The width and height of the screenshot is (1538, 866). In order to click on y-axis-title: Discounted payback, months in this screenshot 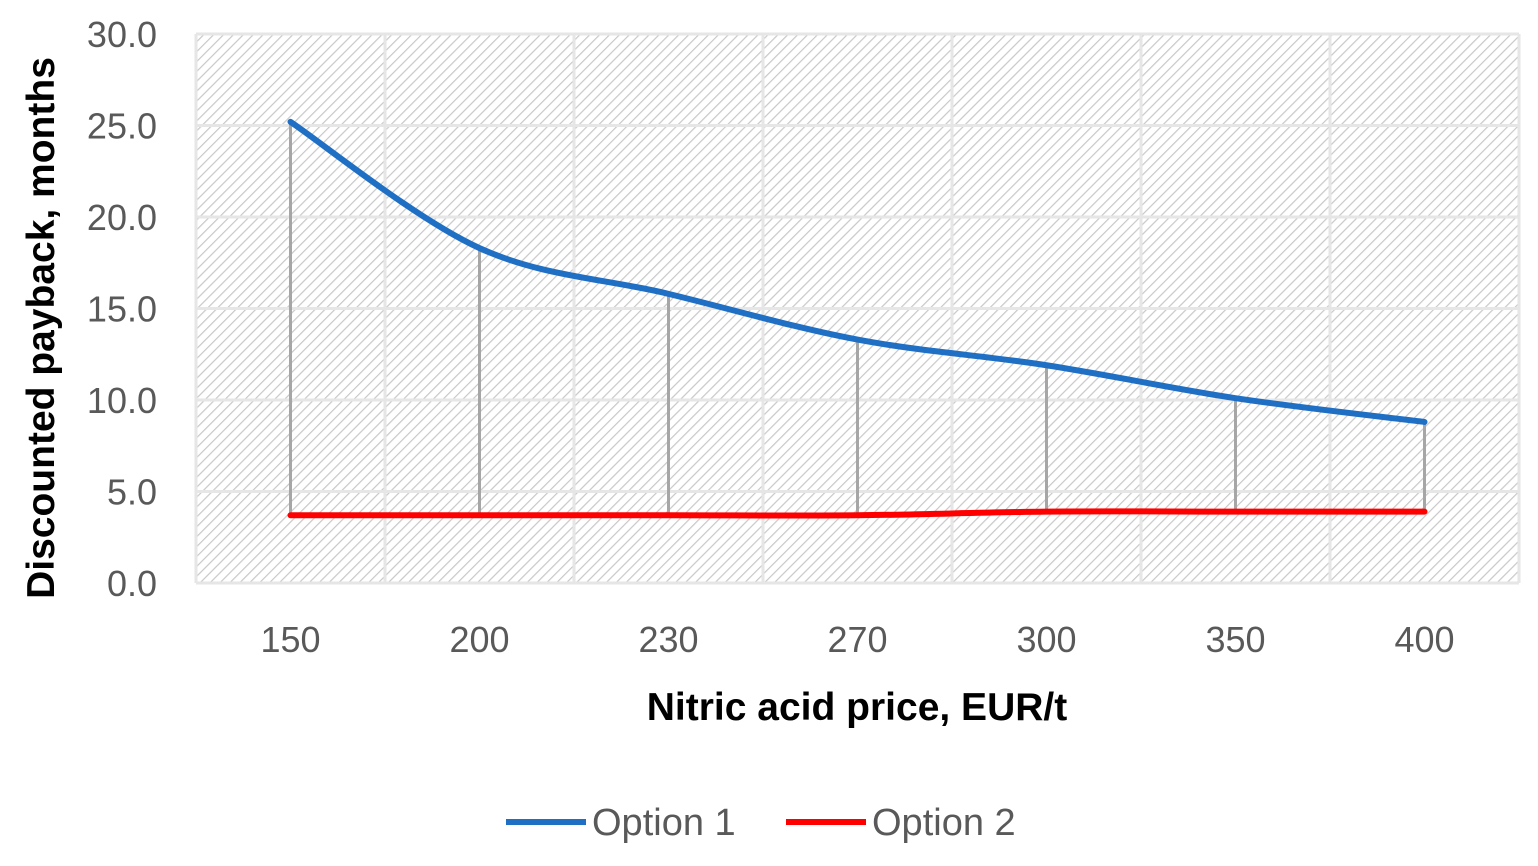, I will do `click(41, 328)`.